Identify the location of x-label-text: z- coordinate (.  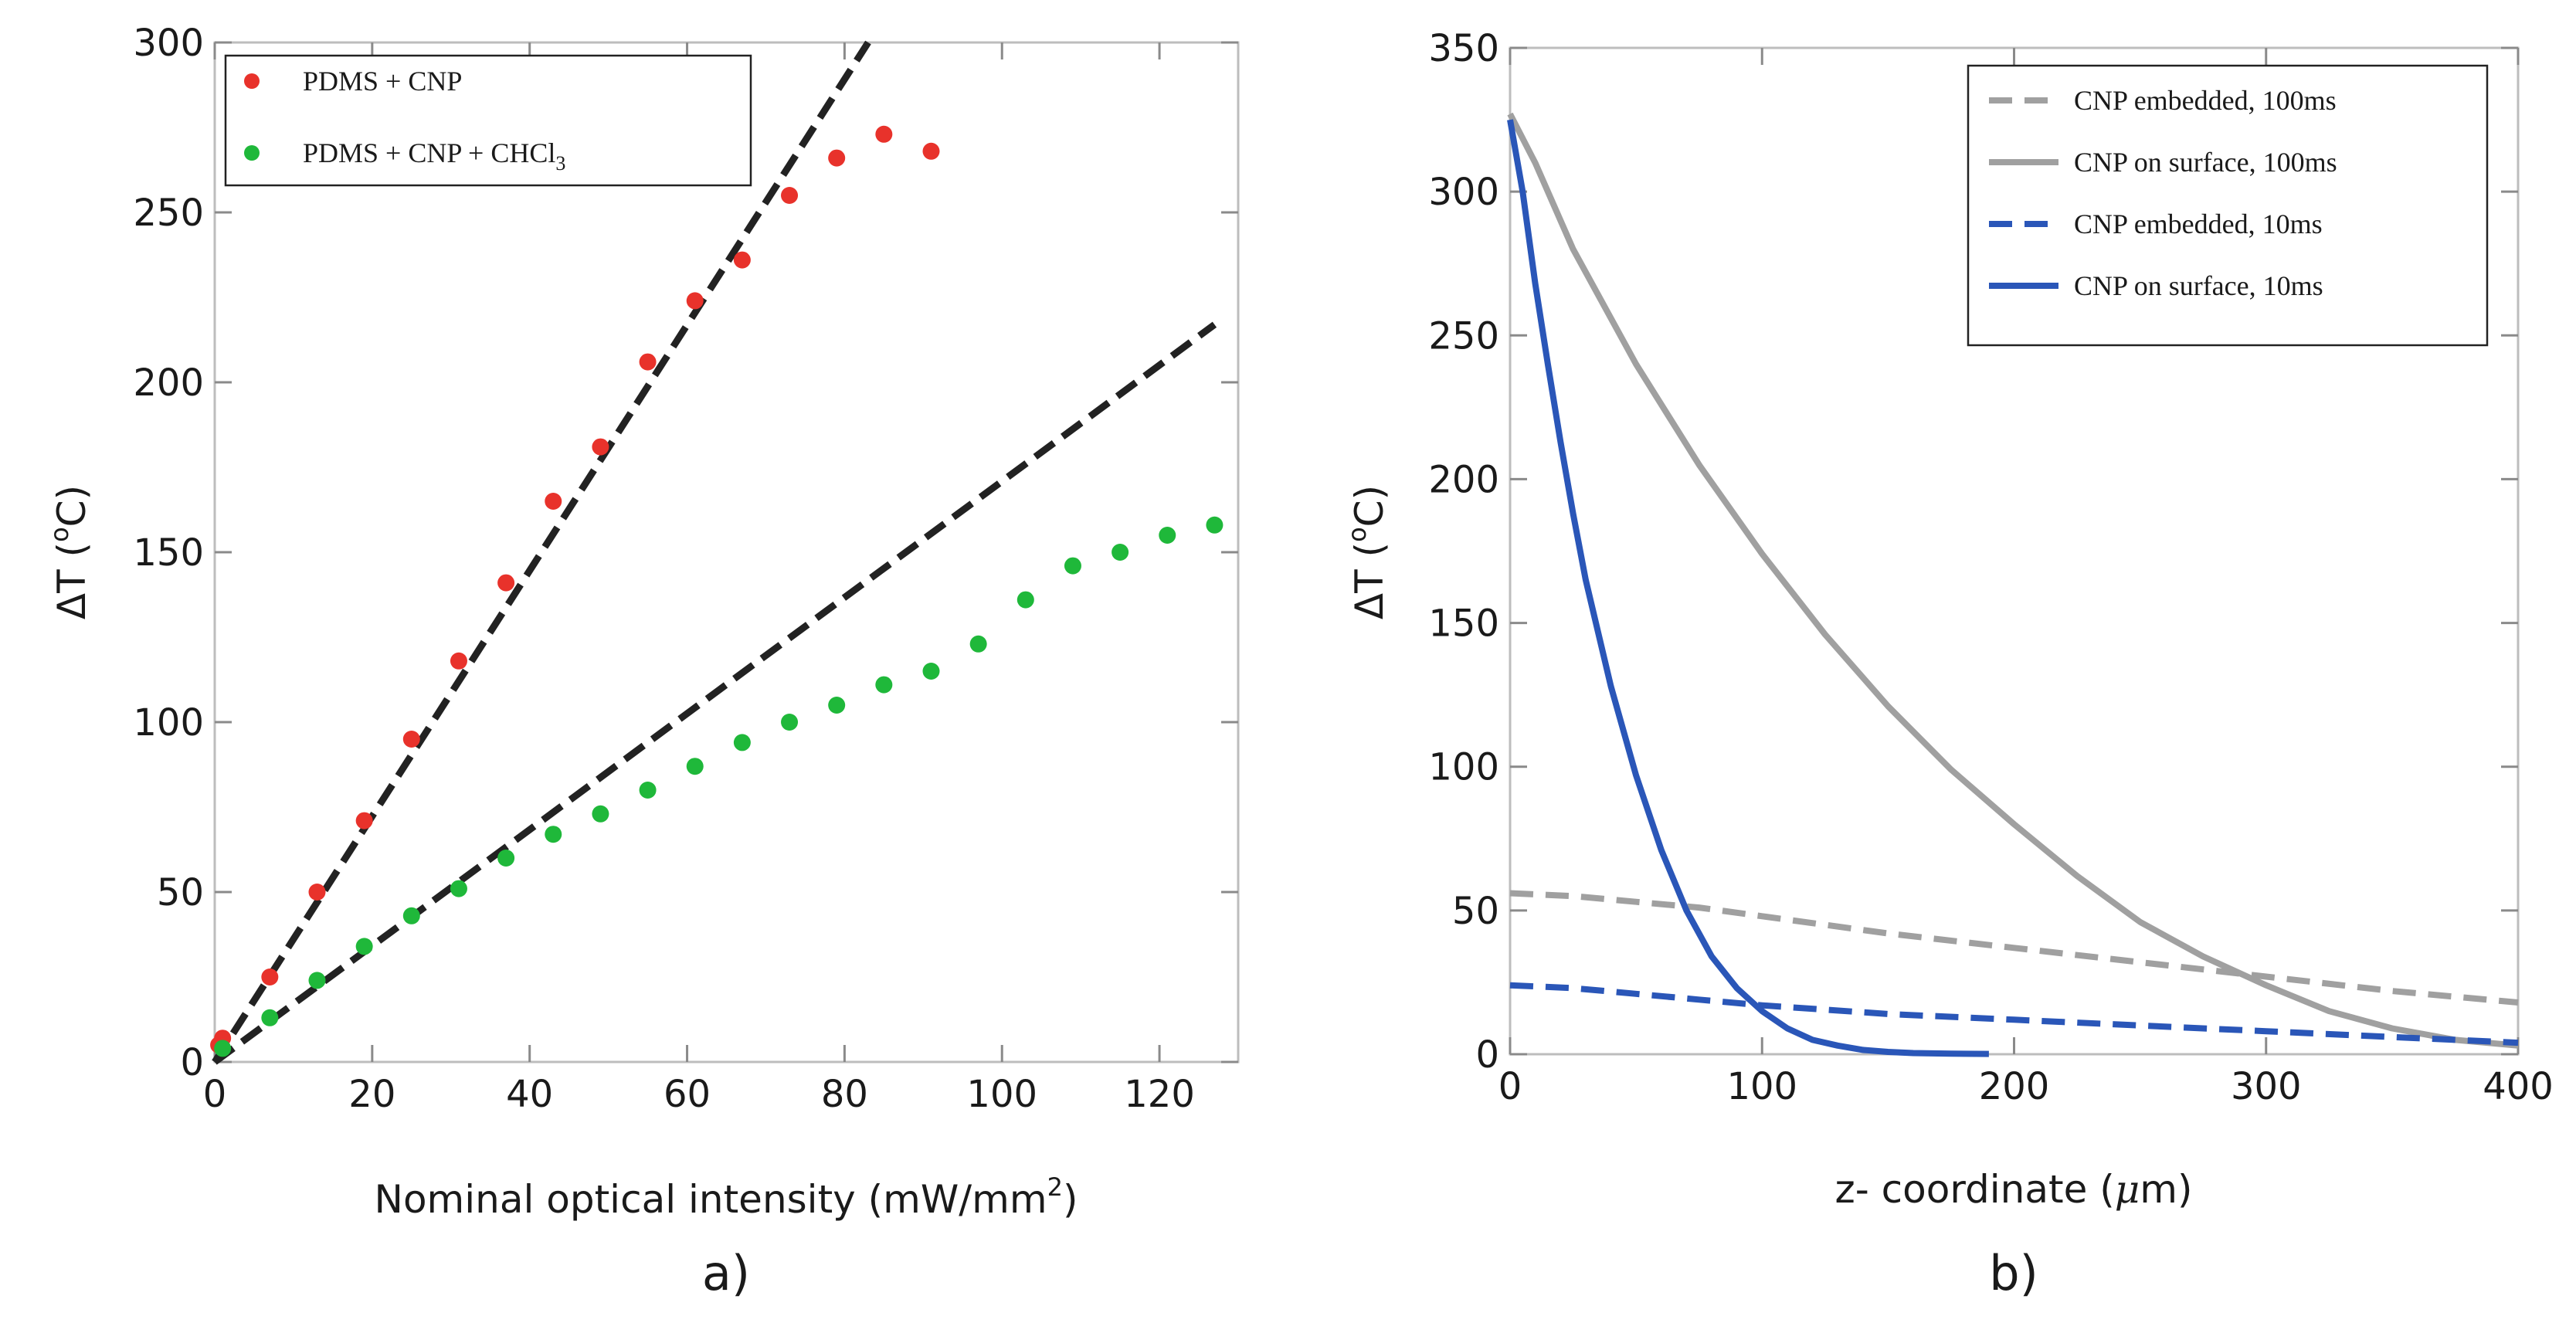
(1975, 1190).